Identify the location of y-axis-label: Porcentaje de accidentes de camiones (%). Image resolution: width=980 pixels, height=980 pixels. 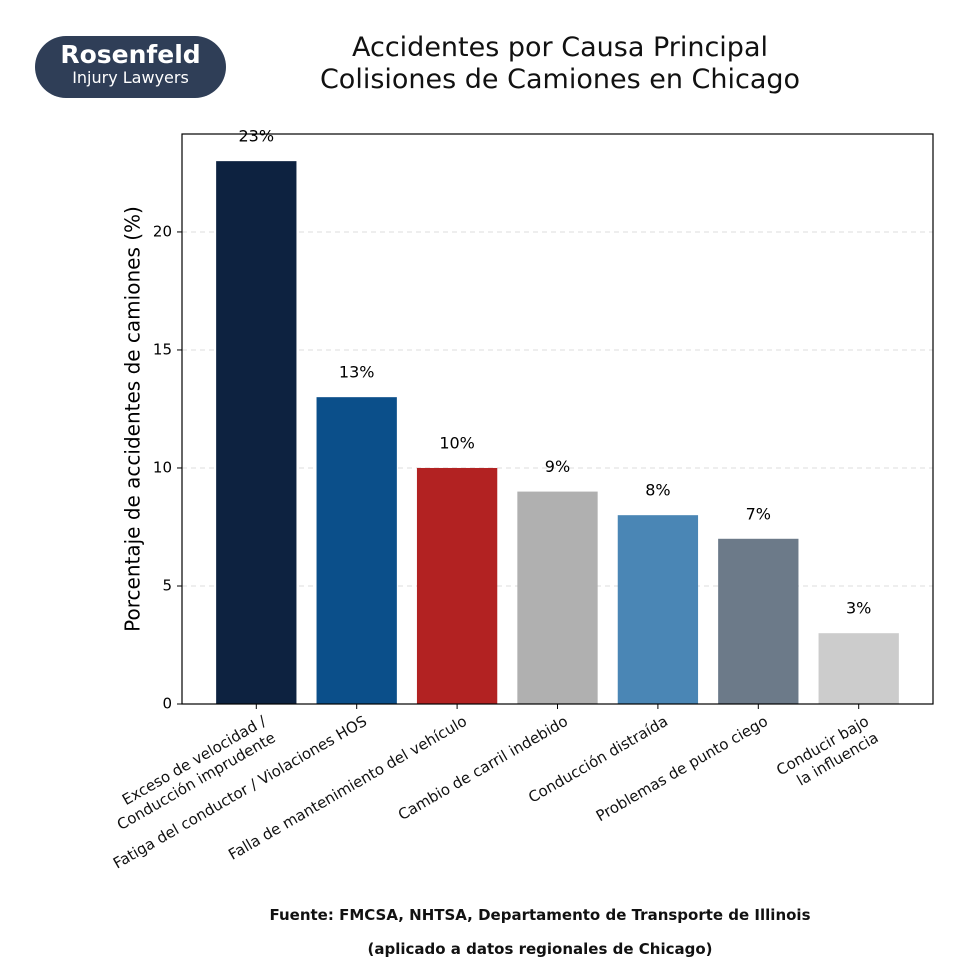
(133, 419).